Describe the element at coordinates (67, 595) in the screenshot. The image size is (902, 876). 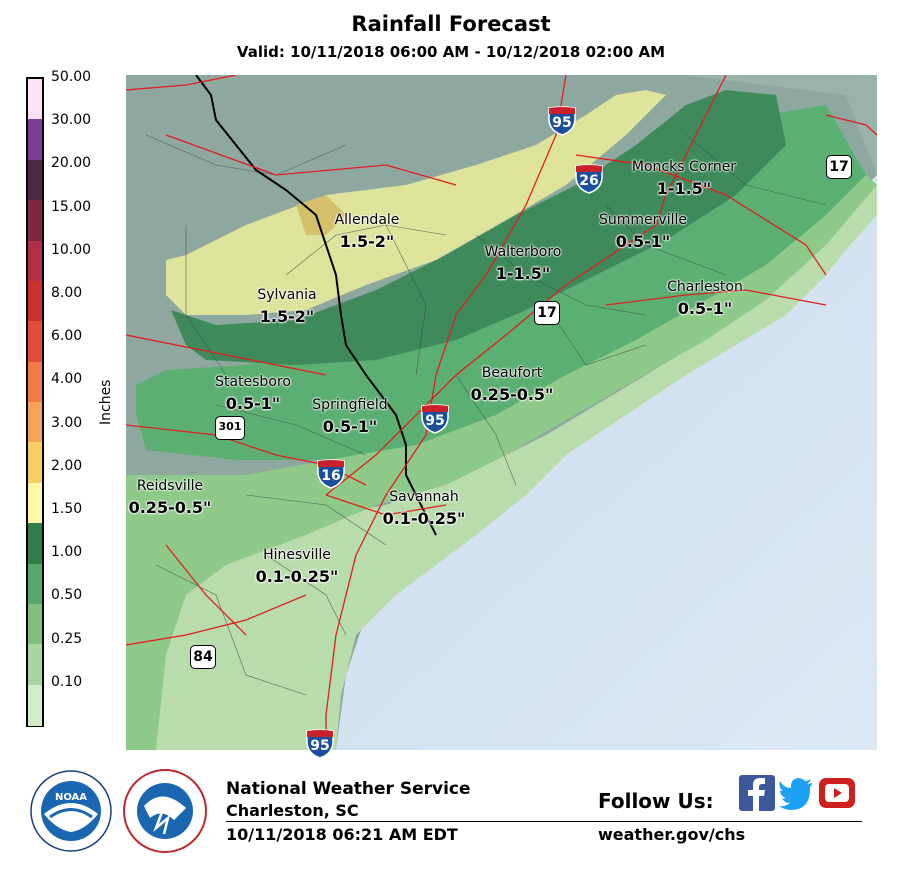
I see `legend-tick: 0.50` at that location.